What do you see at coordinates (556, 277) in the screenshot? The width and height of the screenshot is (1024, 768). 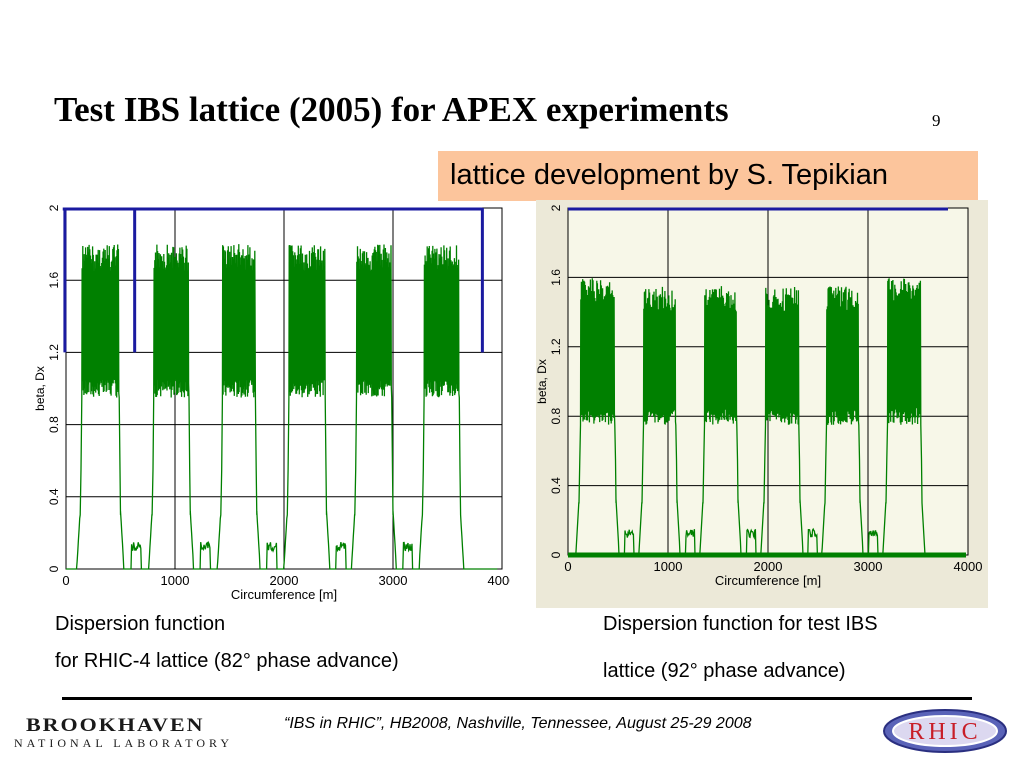 I see `right-chart-ytick-label: 1.6` at bounding box center [556, 277].